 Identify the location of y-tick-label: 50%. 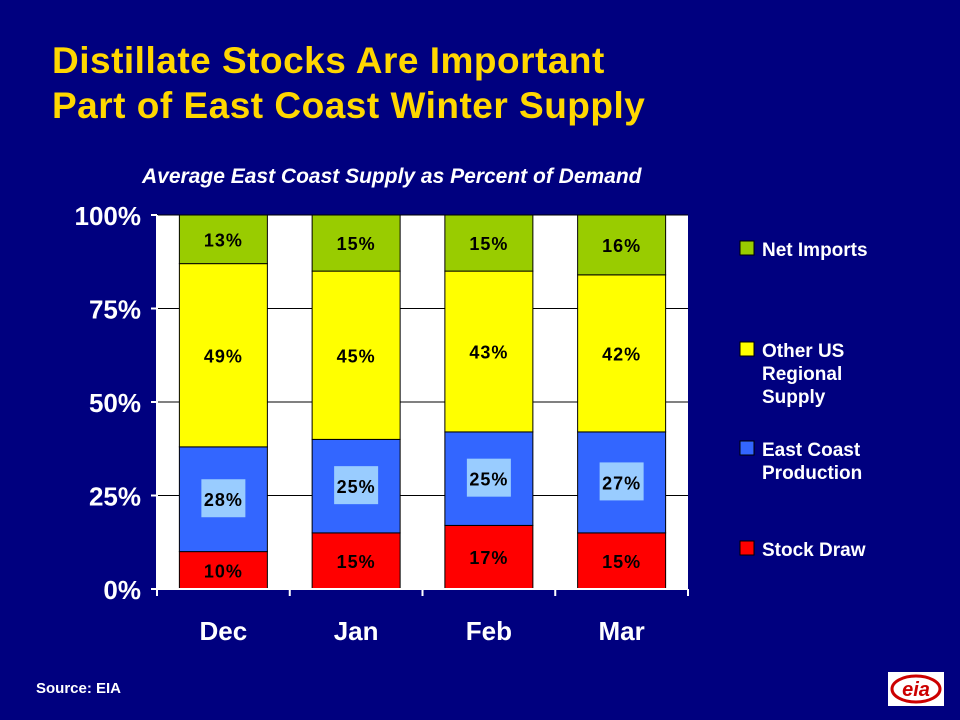
(115, 403).